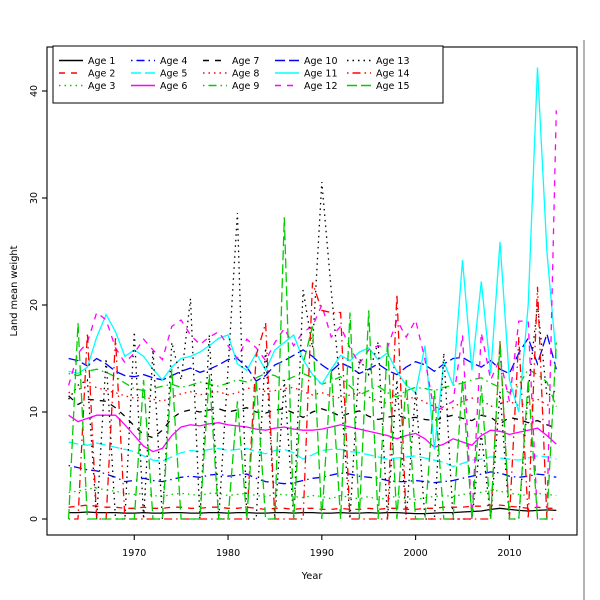 The image size is (600, 600). Describe the element at coordinates (173, 86) in the screenshot. I see `legend-label: Age 6` at that location.